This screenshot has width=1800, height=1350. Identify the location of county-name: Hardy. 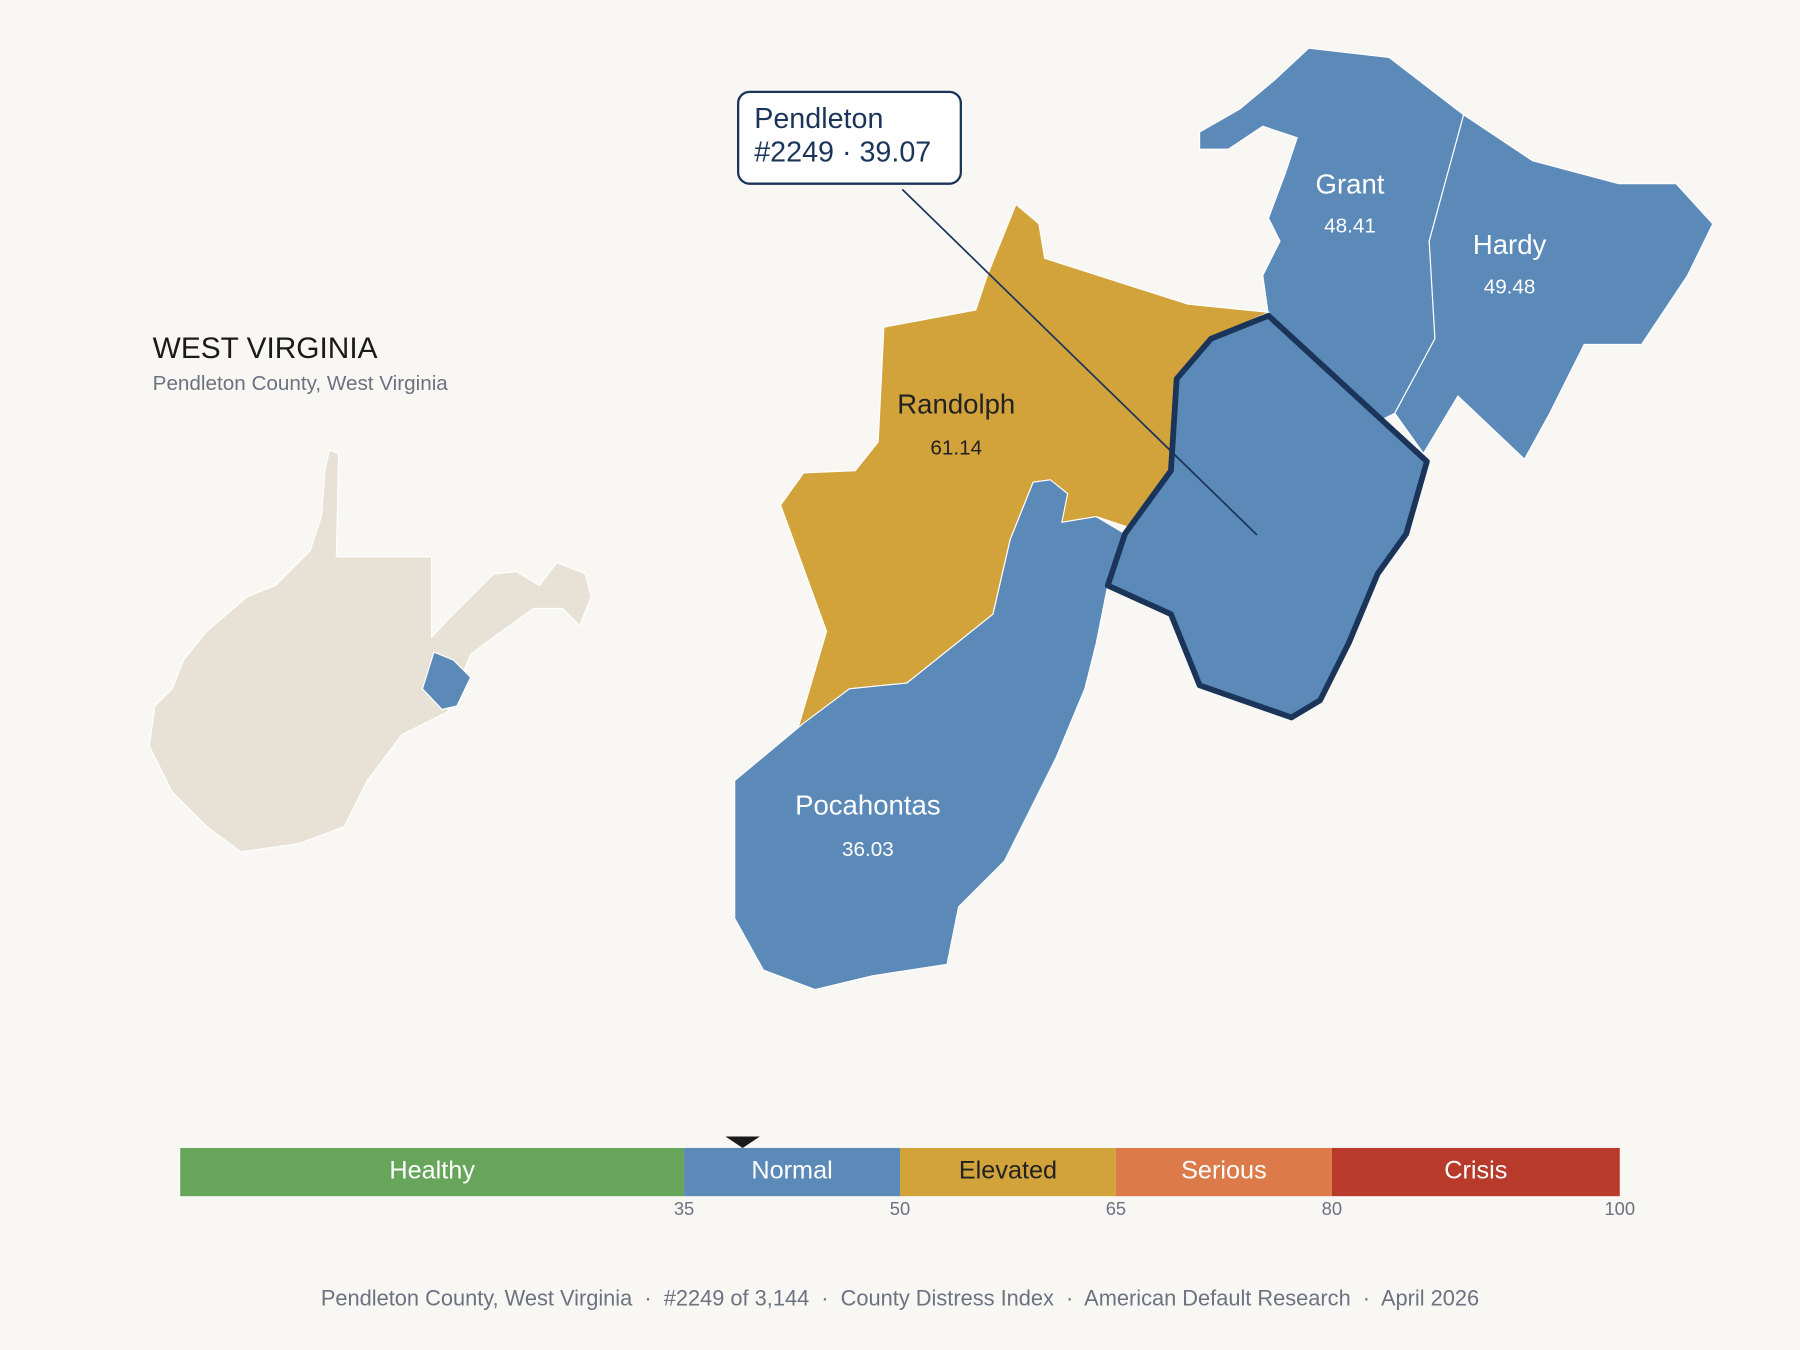
(1510, 244).